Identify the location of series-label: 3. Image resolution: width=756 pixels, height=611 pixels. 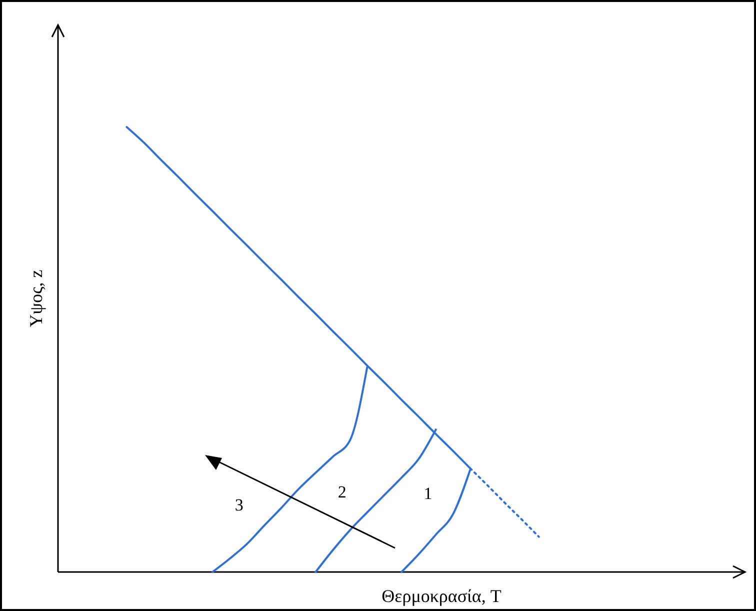
(239, 505).